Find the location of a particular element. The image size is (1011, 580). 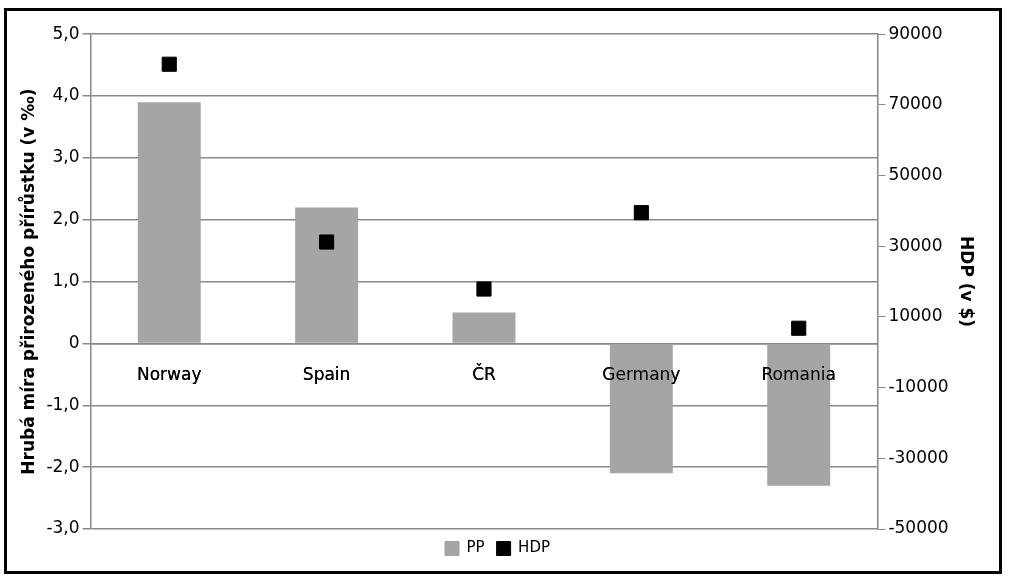

y-tick-label: -1,0 is located at coordinates (63, 403).